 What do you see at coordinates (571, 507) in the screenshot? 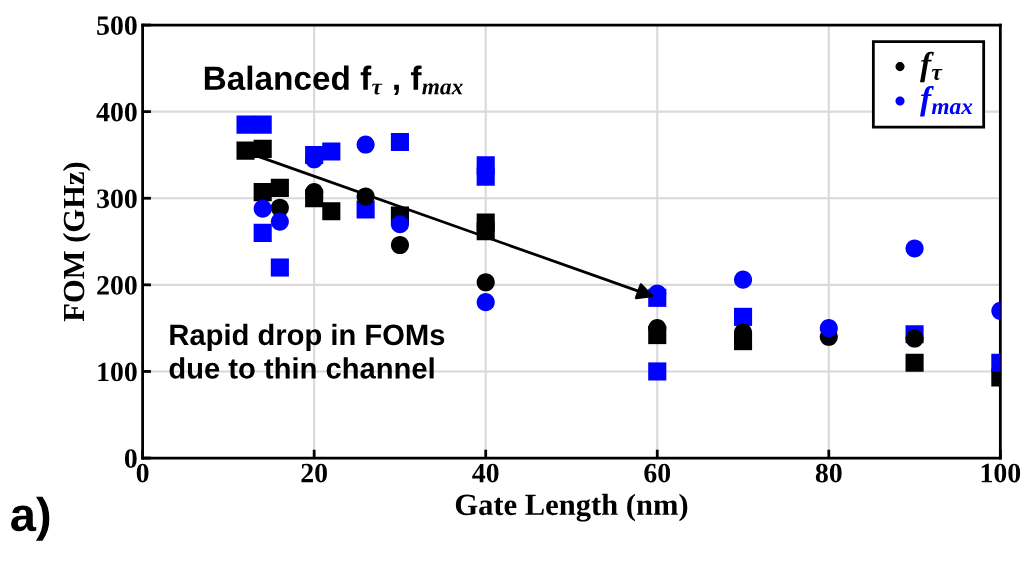
I see `x-axis-title: Gate Length (nm)` at bounding box center [571, 507].